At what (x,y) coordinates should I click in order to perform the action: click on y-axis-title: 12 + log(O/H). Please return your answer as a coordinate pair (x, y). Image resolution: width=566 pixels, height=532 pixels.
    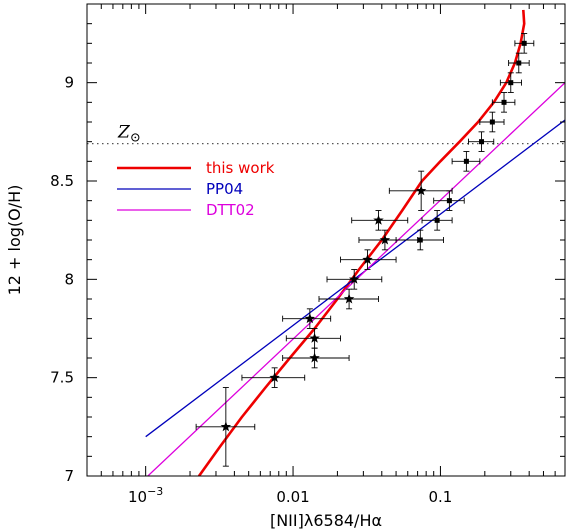
    Looking at the image, I should click on (14, 240).